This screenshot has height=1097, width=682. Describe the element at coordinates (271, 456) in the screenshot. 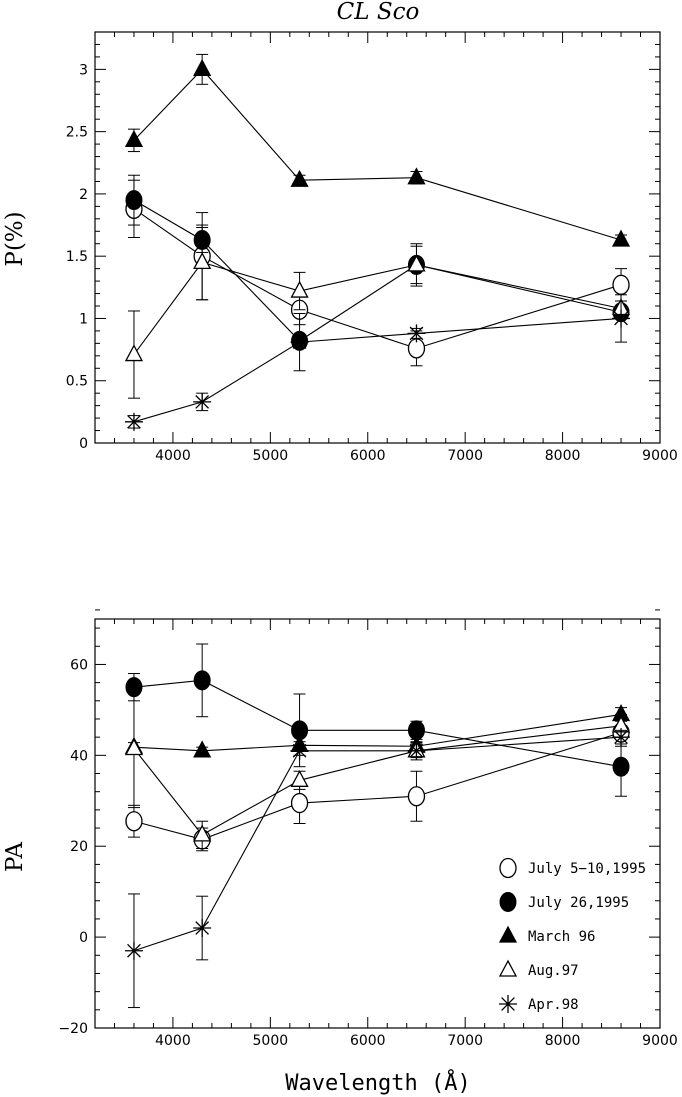

I see `top-x-tick-label: 5000` at that location.